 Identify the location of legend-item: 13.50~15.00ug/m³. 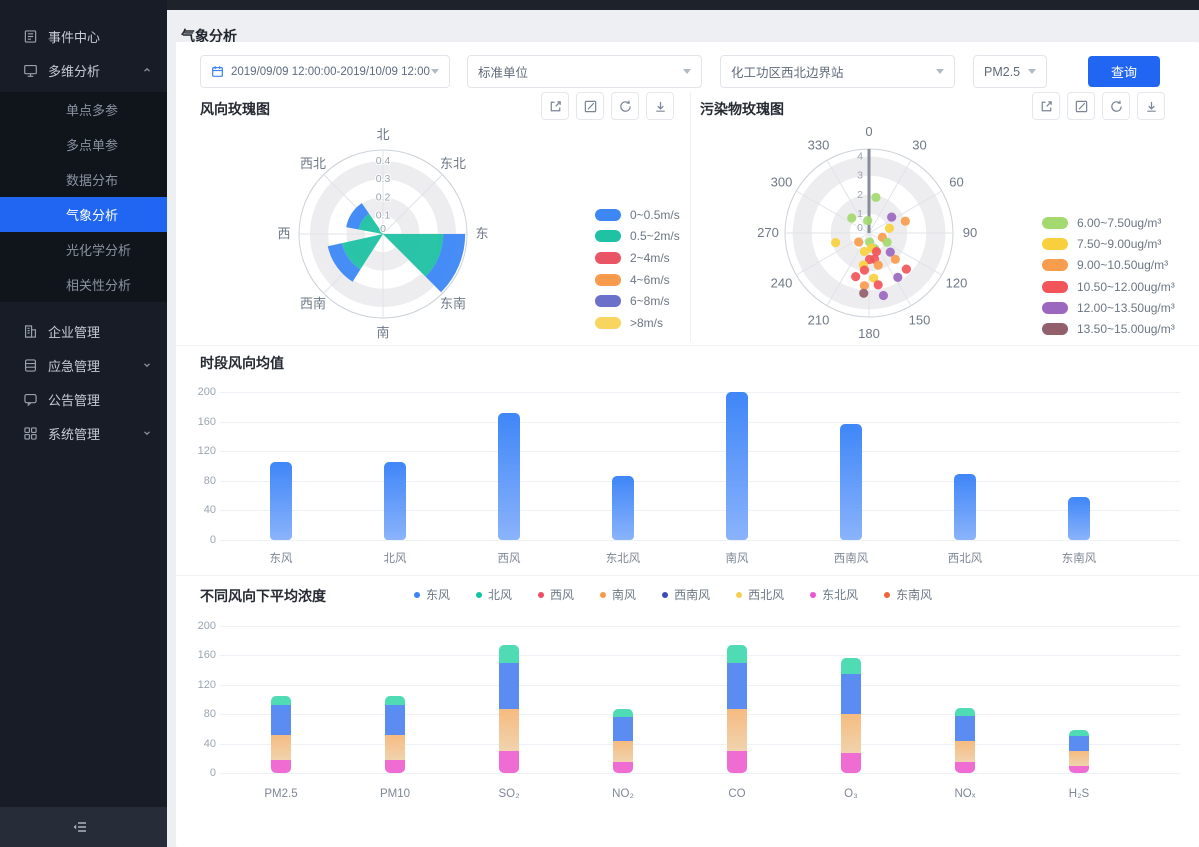
(1108, 329).